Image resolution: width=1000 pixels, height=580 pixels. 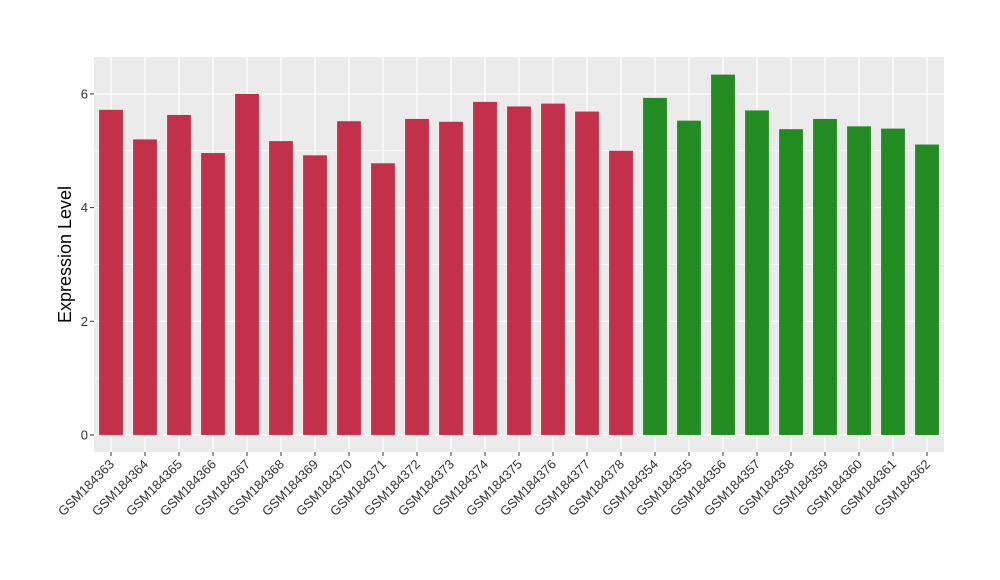 What do you see at coordinates (84, 321) in the screenshot?
I see `y-tick-label: 2` at bounding box center [84, 321].